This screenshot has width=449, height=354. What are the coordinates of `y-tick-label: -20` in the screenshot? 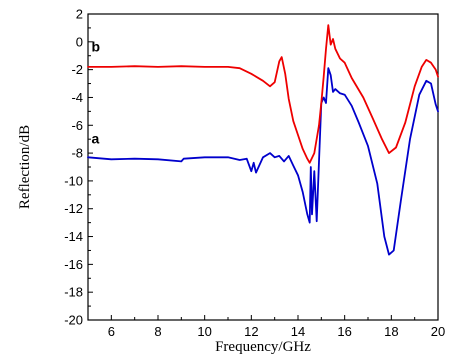 It's located at (73, 320).